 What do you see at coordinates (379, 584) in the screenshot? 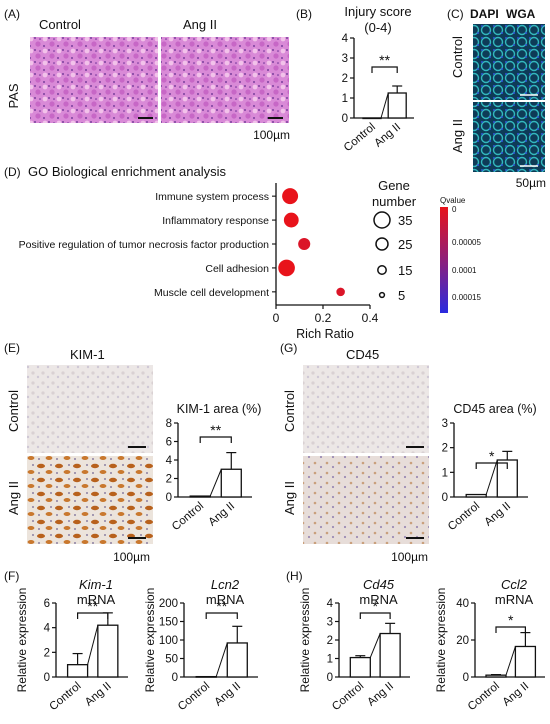
I see `gene-name: Cd45` at bounding box center [379, 584].